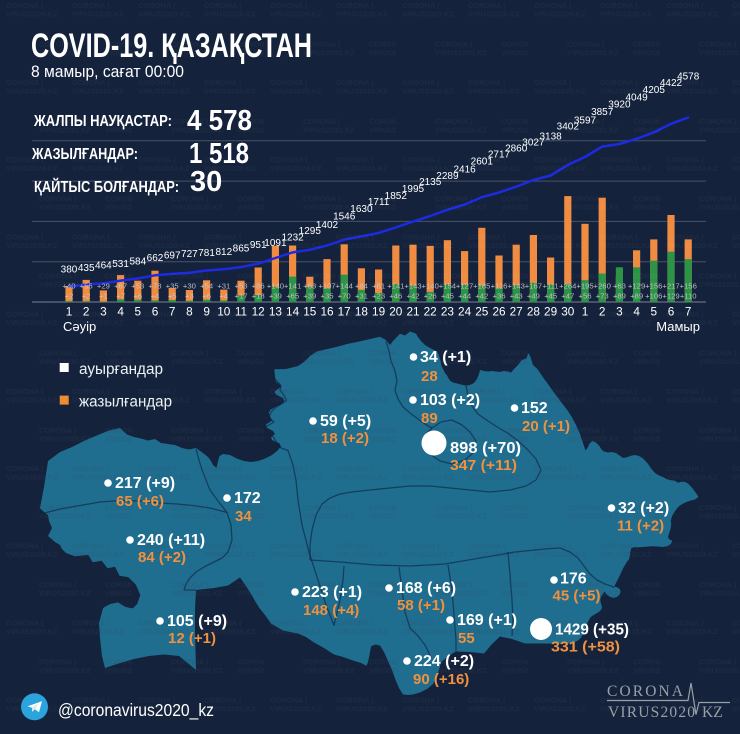 The height and width of the screenshot is (734, 740). I want to click on svg-text: 168 (+6), so click(426, 588).